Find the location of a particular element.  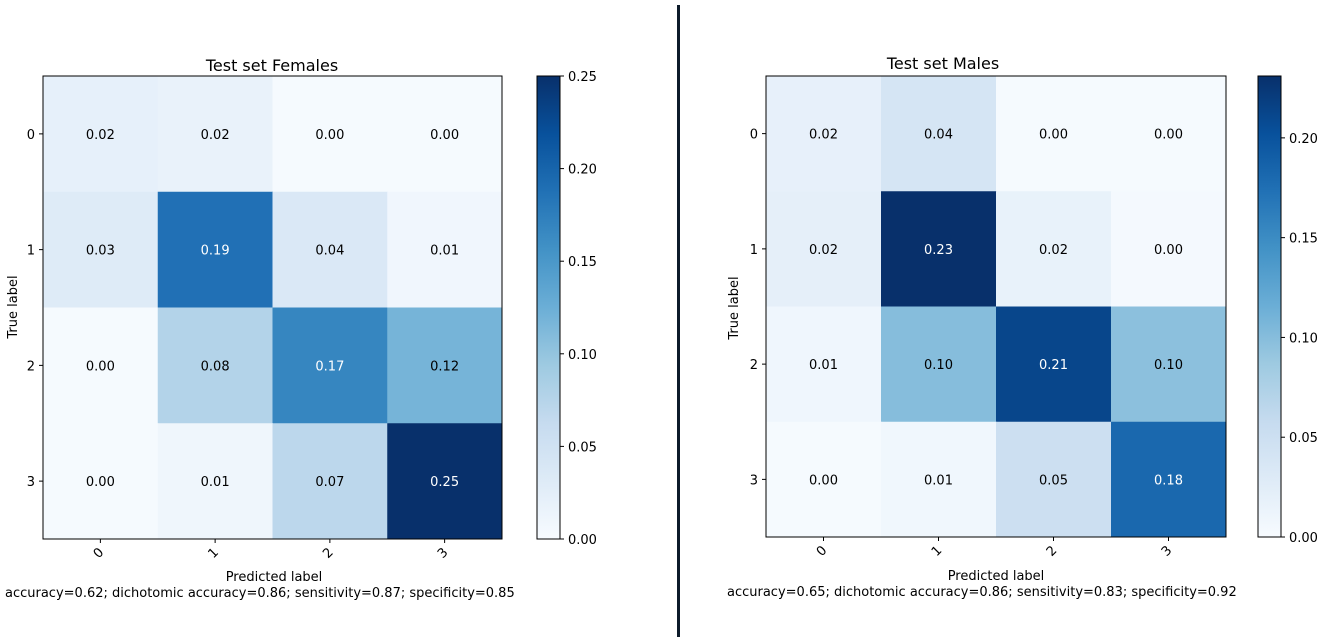

cell-value-label: 0.17 is located at coordinates (329, 366).